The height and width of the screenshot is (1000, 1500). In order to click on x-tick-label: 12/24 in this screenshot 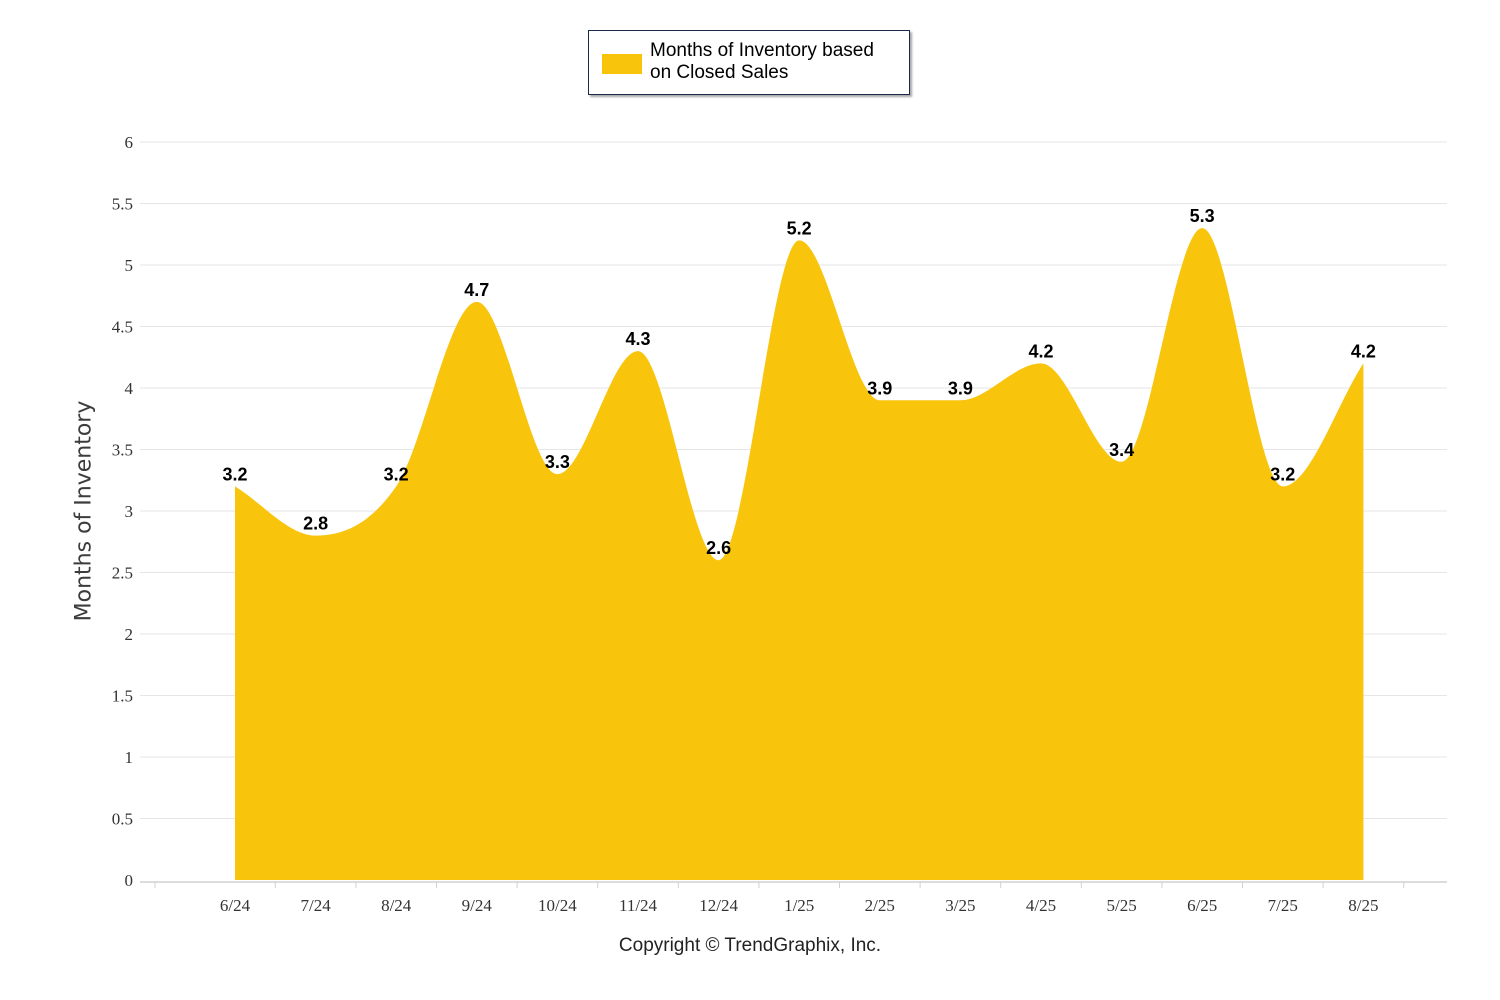, I will do `click(718, 905)`.